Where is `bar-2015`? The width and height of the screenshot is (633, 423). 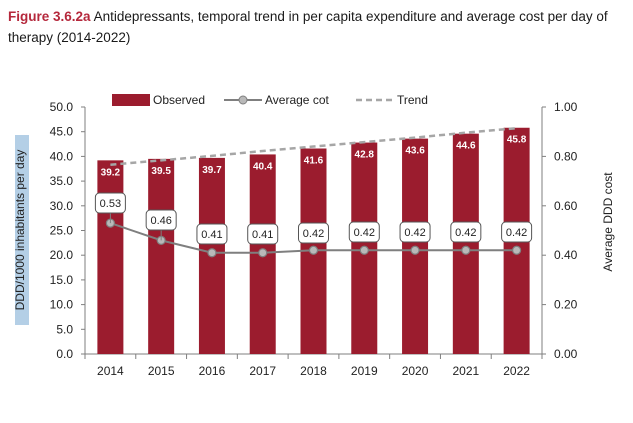 bar-2015 is located at coordinates (161, 256).